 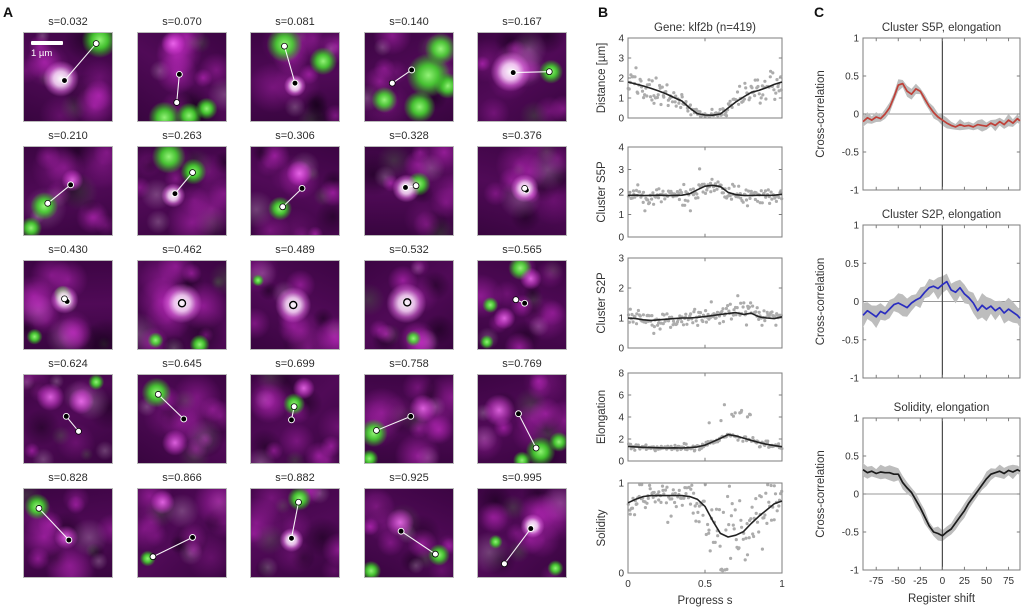 What do you see at coordinates (941, 28) in the screenshot?
I see `chart-title: Cluster S5P, elongation` at bounding box center [941, 28].